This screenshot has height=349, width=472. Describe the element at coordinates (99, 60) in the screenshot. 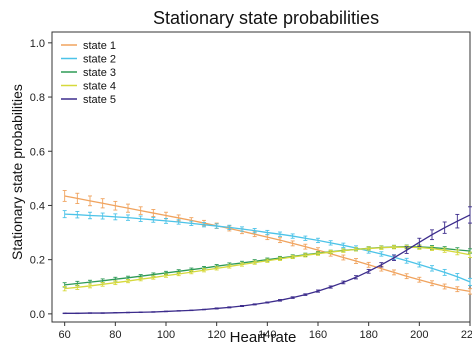

I see `legend-label-state-2: state 2` at that location.